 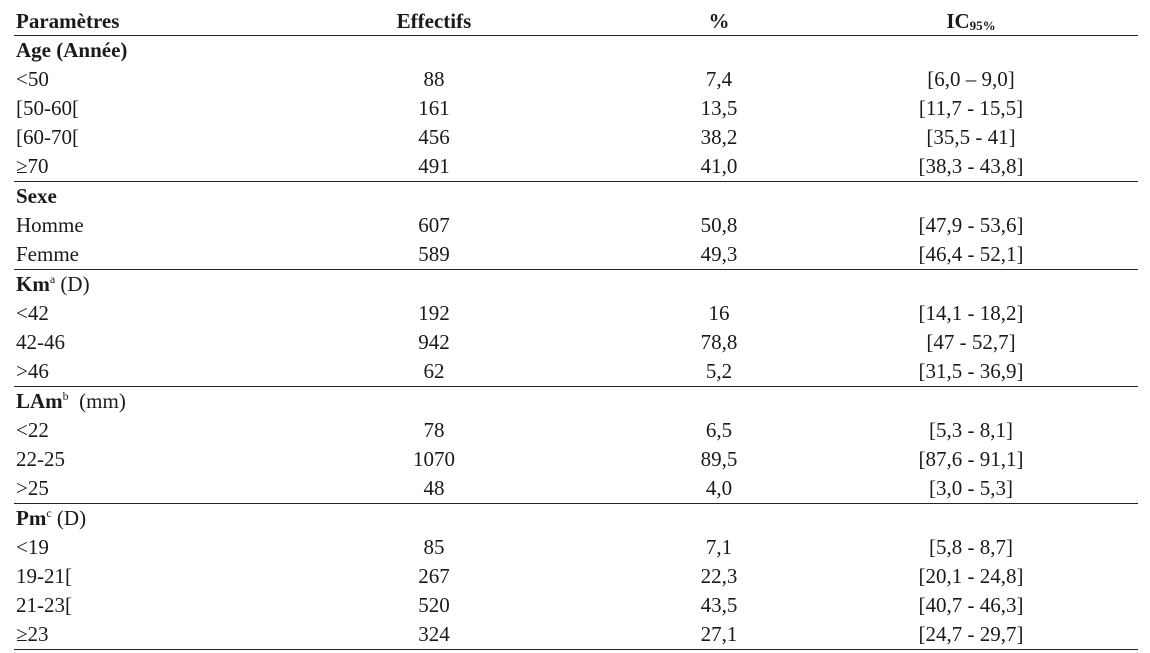 I want to click on cell-parametre: >25, so click(x=32, y=488).